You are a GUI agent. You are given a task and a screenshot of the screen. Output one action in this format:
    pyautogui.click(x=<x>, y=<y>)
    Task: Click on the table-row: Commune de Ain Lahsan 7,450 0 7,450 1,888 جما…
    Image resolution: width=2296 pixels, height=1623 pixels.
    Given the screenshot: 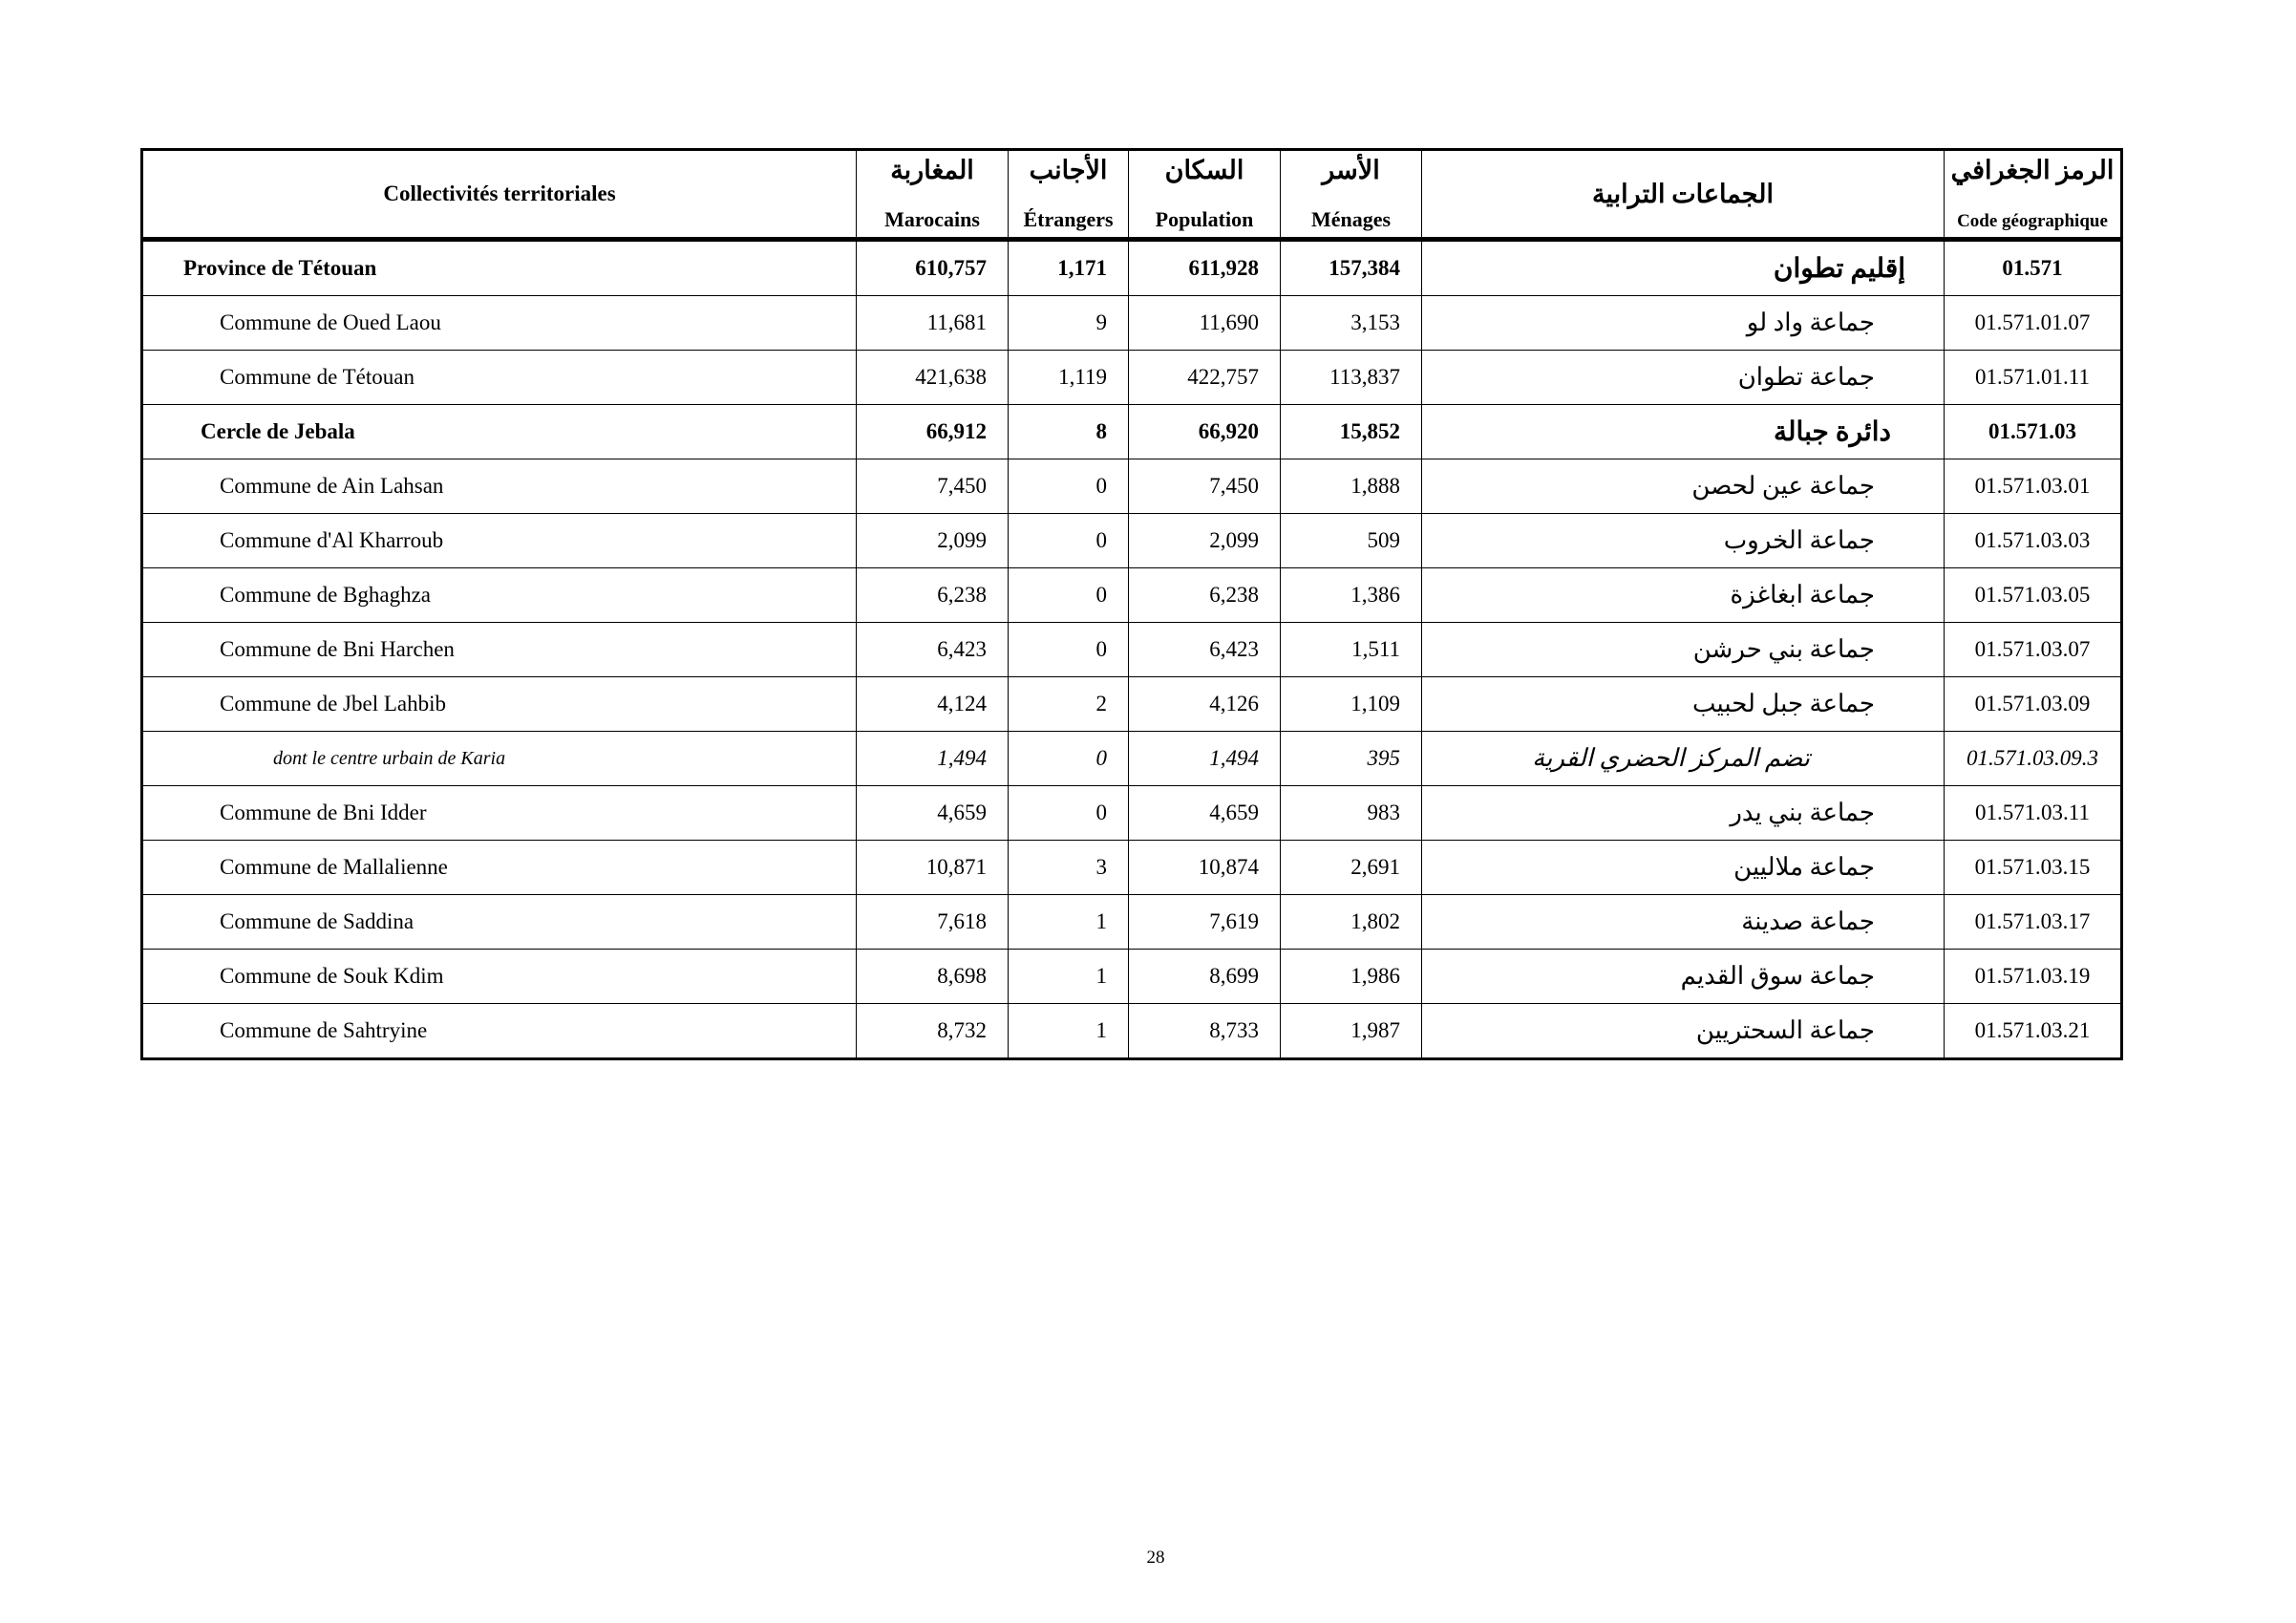 What is the action you would take?
    pyautogui.click(x=1131, y=487)
    